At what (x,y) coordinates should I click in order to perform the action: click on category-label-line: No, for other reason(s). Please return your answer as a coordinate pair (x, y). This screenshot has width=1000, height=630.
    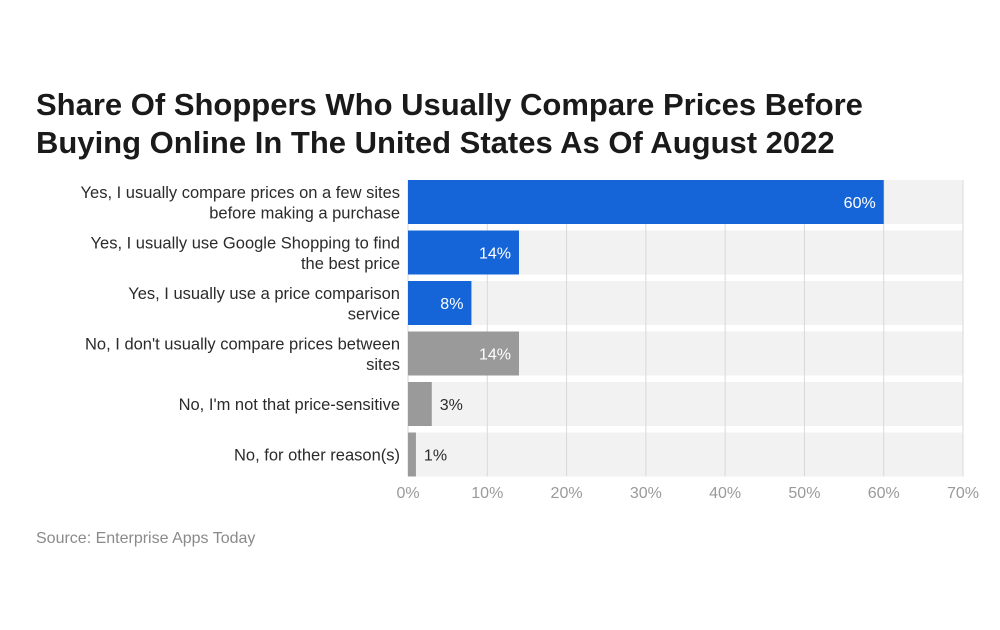
    Looking at the image, I should click on (317, 456).